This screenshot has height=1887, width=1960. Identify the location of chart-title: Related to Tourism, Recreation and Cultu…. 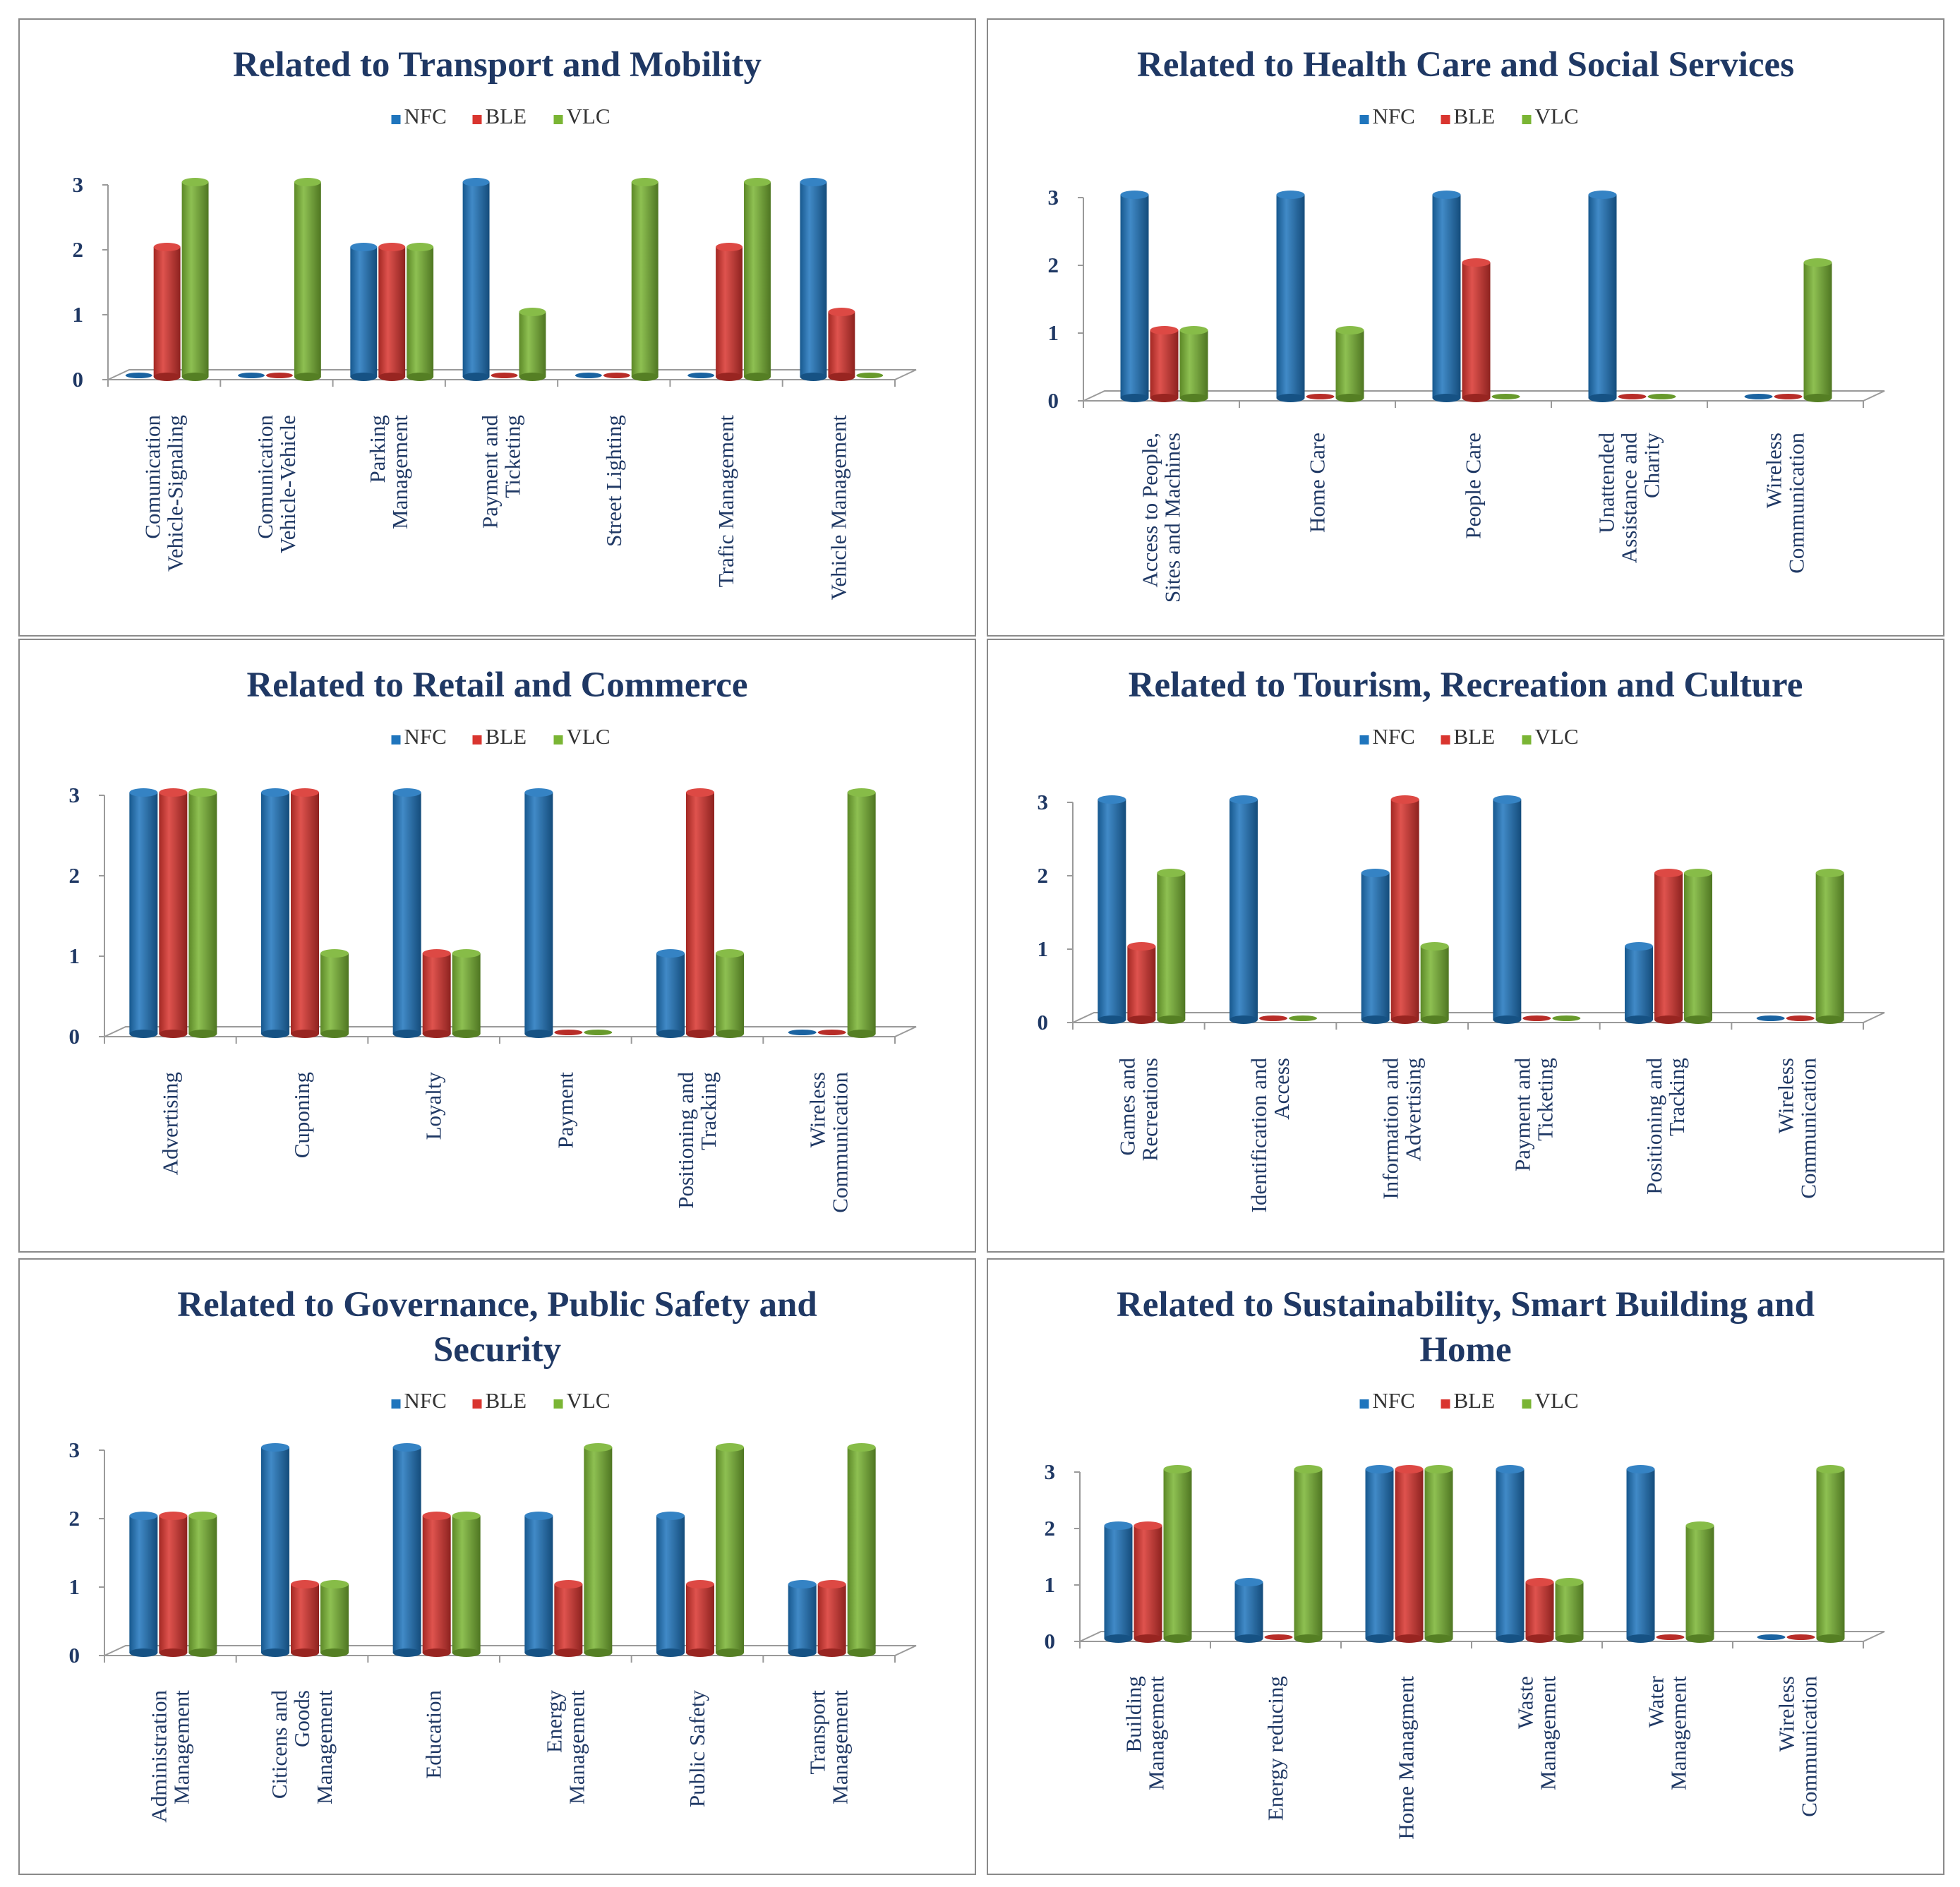
(1466, 685).